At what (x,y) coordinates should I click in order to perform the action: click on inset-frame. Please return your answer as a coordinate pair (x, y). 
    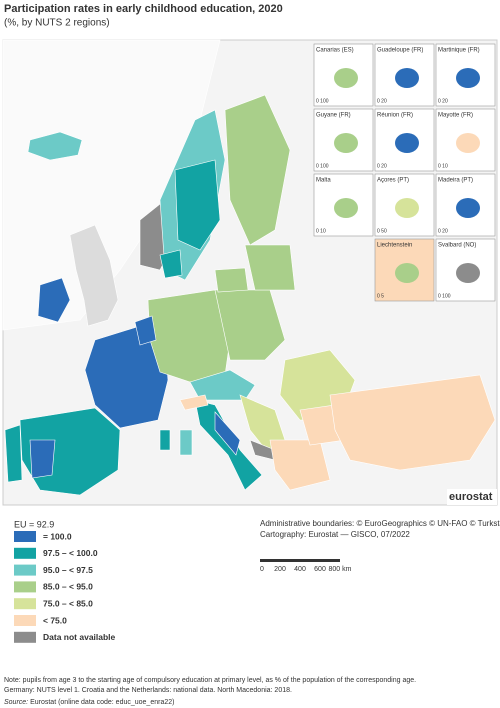
    Looking at the image, I should click on (465, 205).